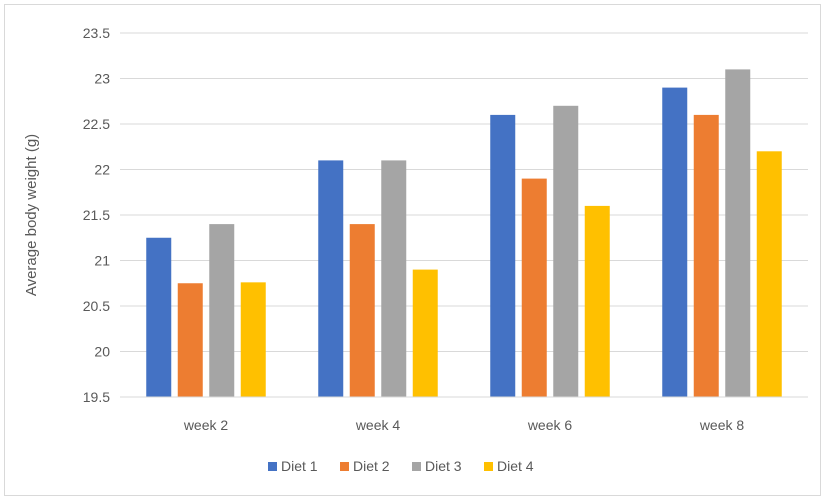  I want to click on x-tick-labels: week 2 week 4 week 6 week 8, so click(464, 425).